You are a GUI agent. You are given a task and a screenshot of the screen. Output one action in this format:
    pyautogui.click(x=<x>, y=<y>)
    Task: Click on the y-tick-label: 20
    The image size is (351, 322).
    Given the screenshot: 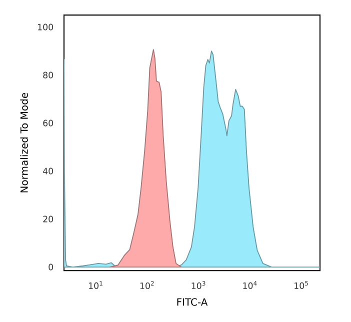 What is the action you would take?
    pyautogui.click(x=48, y=219)
    